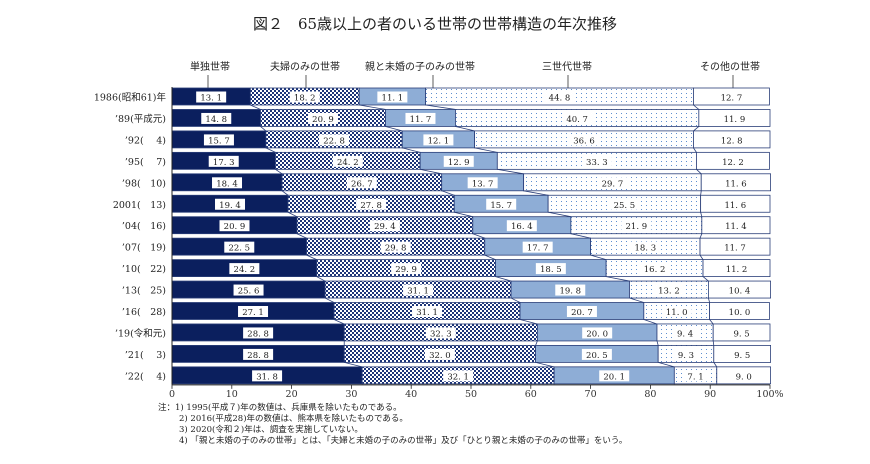 This screenshot has height=464, width=870. What do you see at coordinates (144, 269) in the screenshot?
I see `category-label: ’10( 22)` at bounding box center [144, 269].